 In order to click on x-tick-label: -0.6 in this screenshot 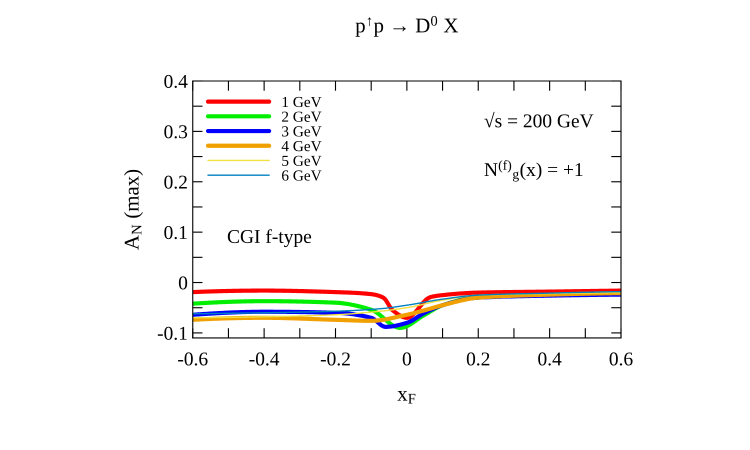, I will do `click(193, 359)`.